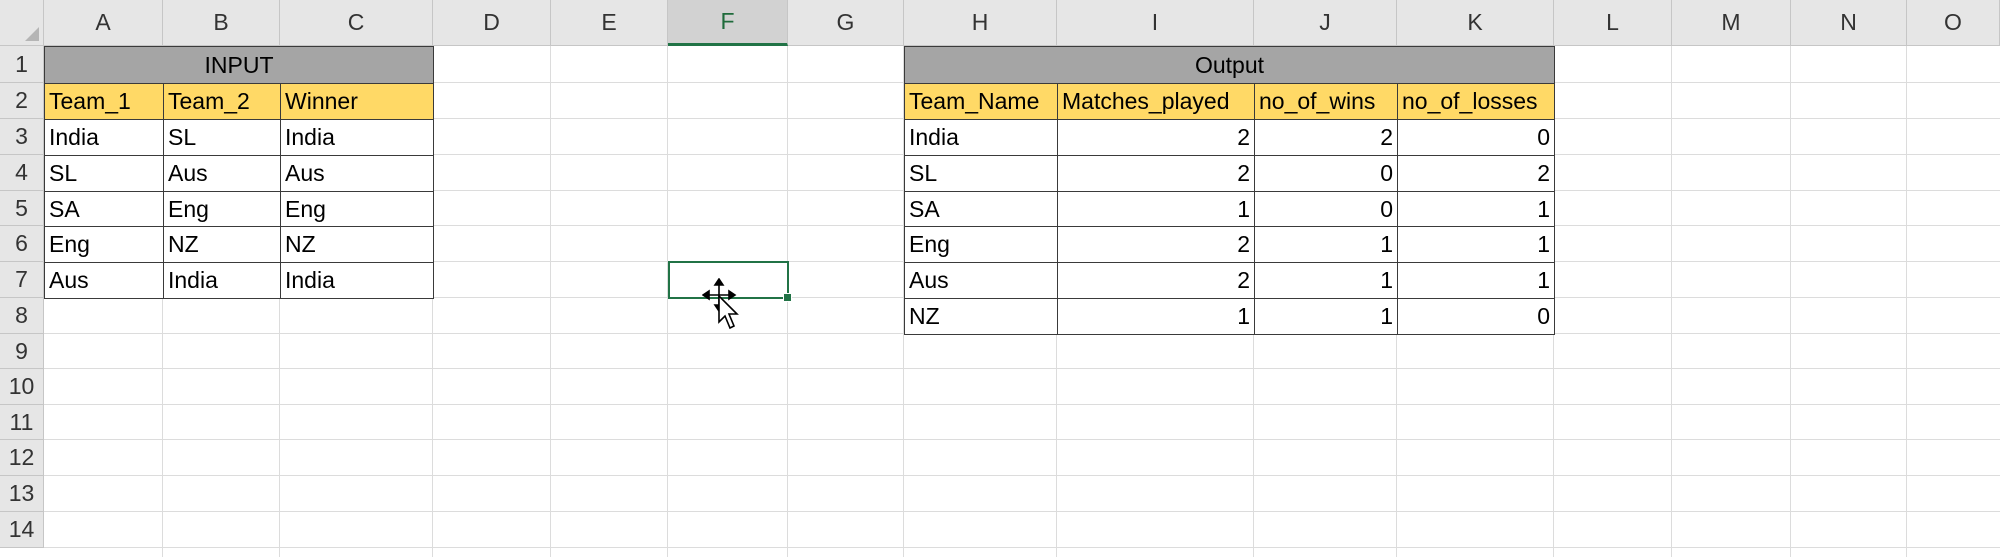  What do you see at coordinates (22, 137) in the screenshot?
I see `row-header-3: 3` at bounding box center [22, 137].